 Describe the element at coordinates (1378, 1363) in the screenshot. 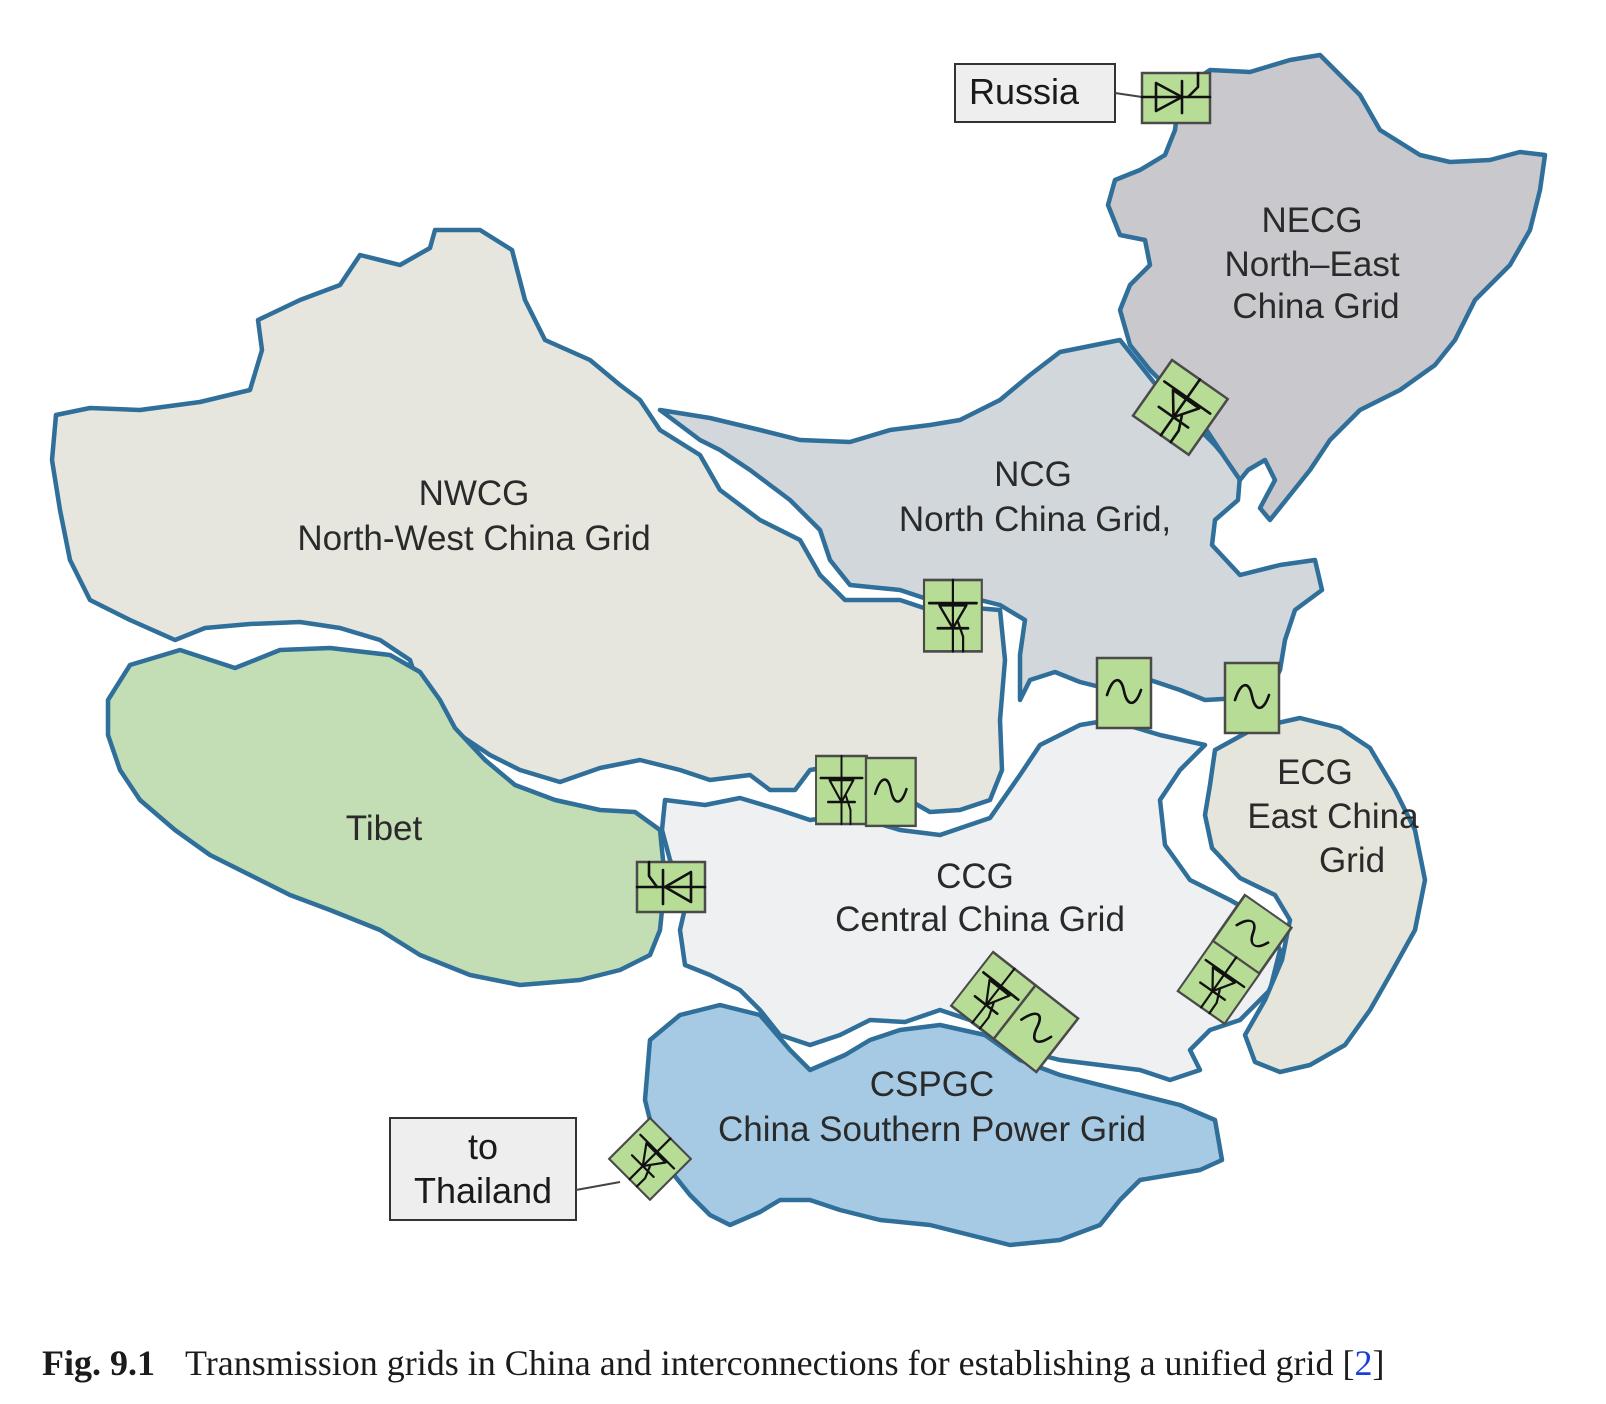

I see `caption-close: ]` at that location.